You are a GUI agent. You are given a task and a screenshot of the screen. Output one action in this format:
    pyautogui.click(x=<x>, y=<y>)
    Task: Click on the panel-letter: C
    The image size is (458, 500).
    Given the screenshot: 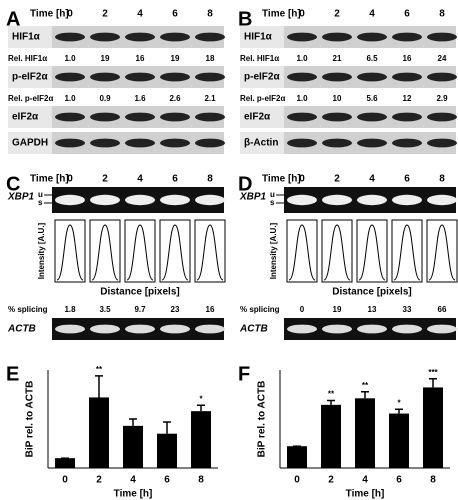 What is the action you would take?
    pyautogui.click(x=13, y=184)
    